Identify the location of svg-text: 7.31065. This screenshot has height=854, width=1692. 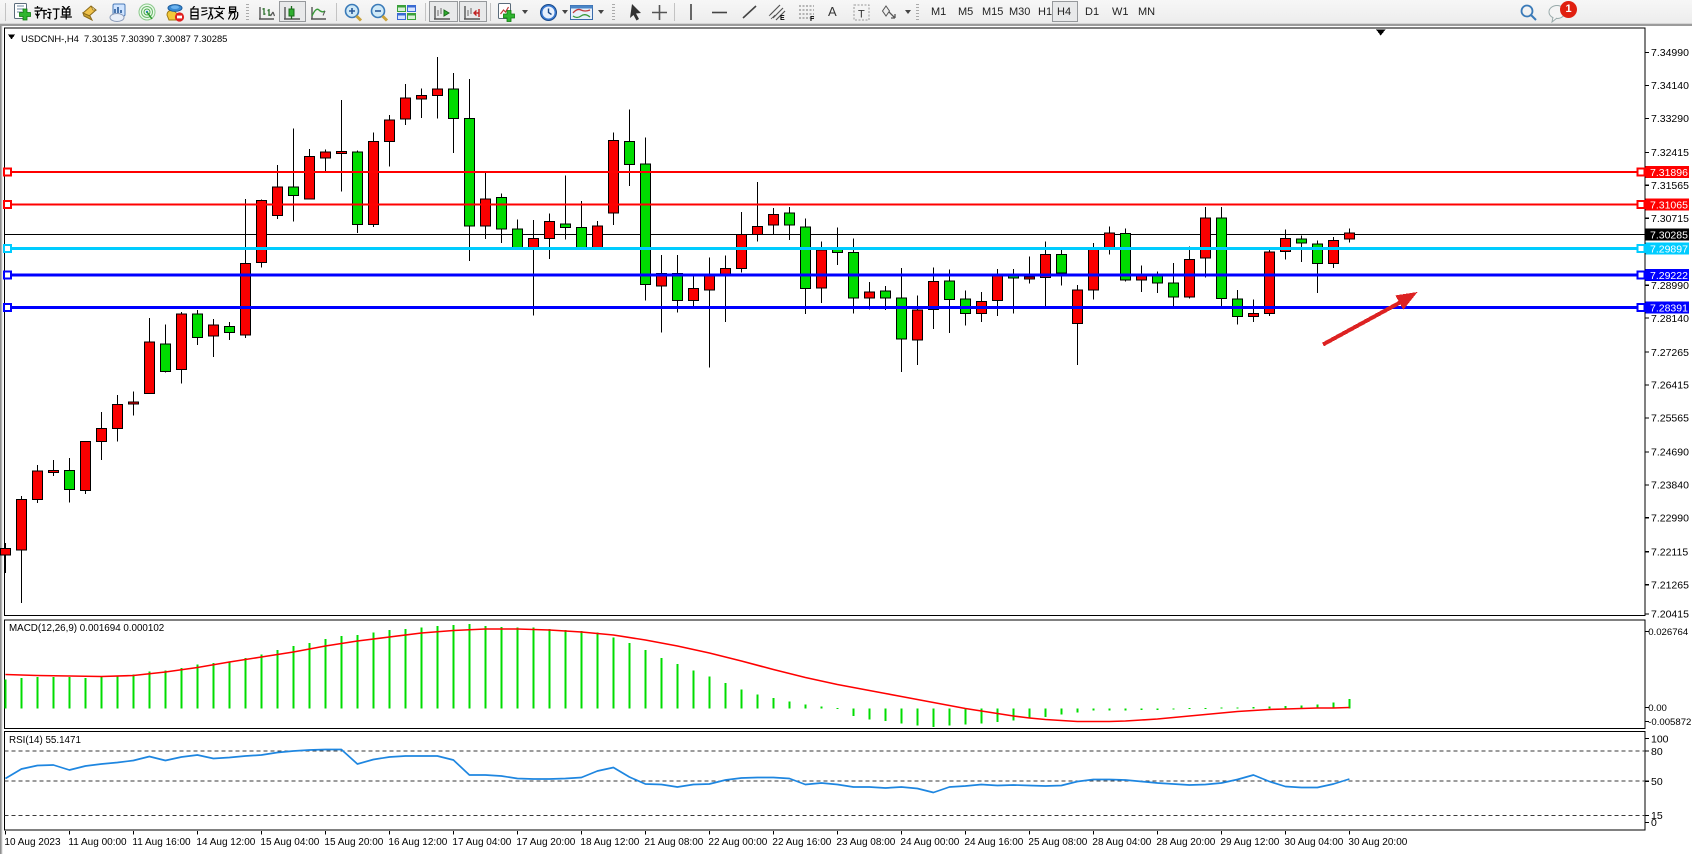
(1669, 205).